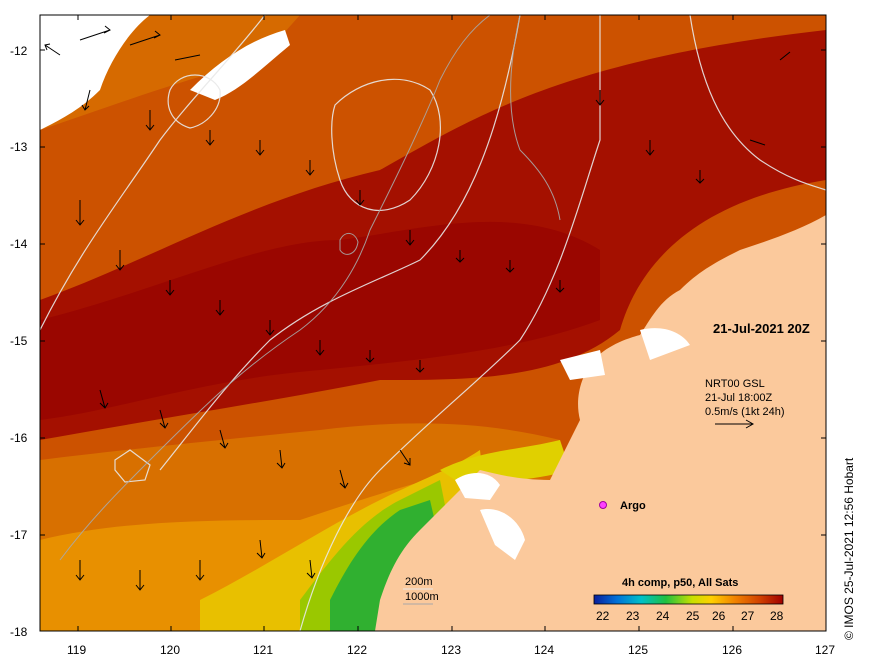 This screenshot has height=666, width=871. I want to click on lat-label: -18, so click(19, 632).